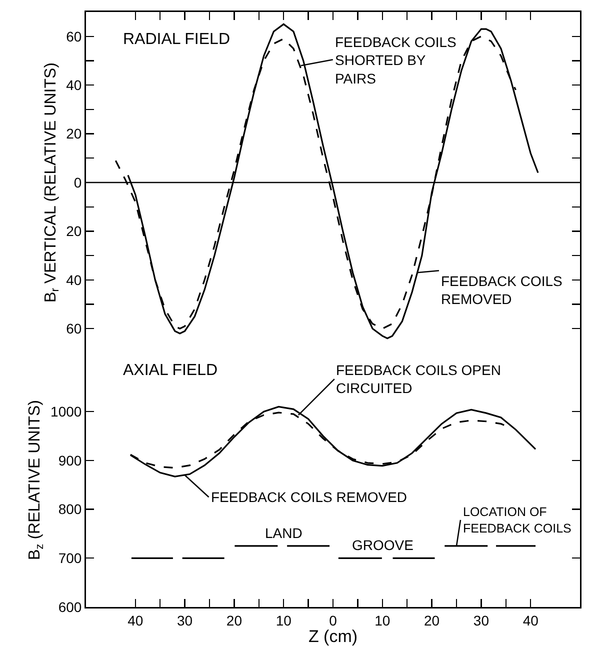  Describe the element at coordinates (333, 636) in the screenshot. I see `x-axis-title: Z (cm)` at that location.